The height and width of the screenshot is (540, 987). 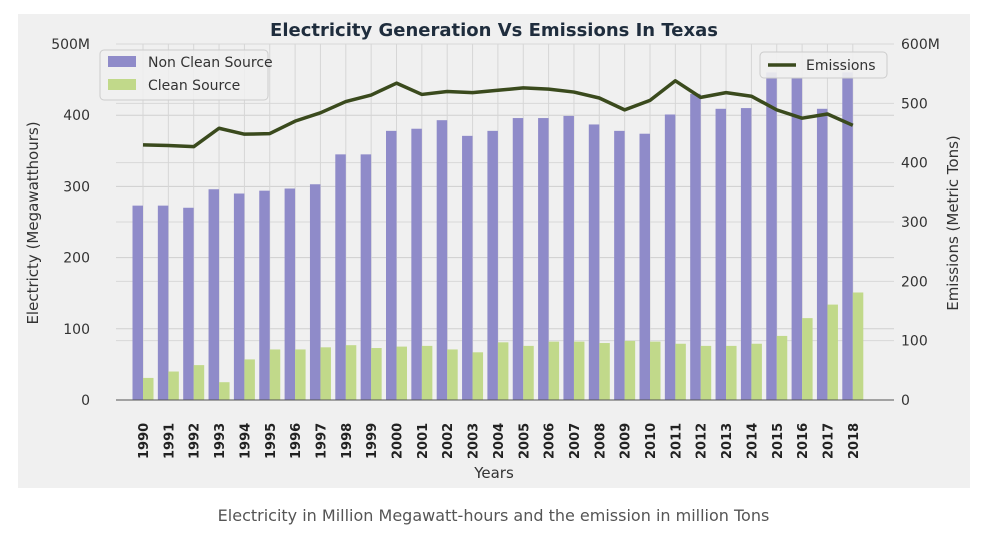 What do you see at coordinates (321, 441) in the screenshot?
I see `x-tick-label: 1997` at bounding box center [321, 441].